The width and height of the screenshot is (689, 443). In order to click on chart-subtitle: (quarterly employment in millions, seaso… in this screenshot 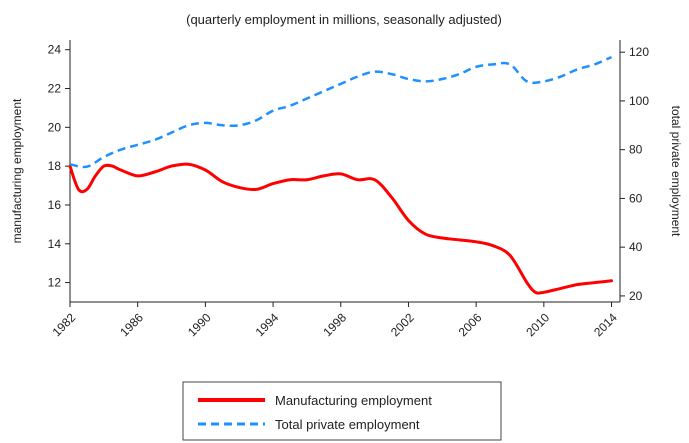, I will do `click(344, 19)`.